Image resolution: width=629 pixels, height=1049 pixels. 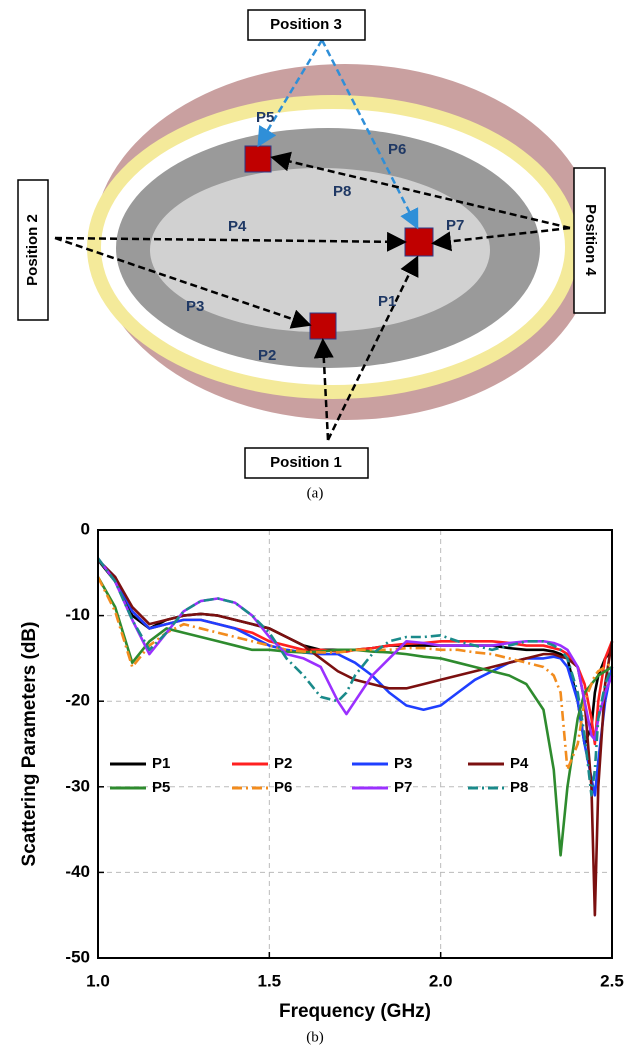 I want to click on y-tick-label: -50, so click(x=77, y=956).